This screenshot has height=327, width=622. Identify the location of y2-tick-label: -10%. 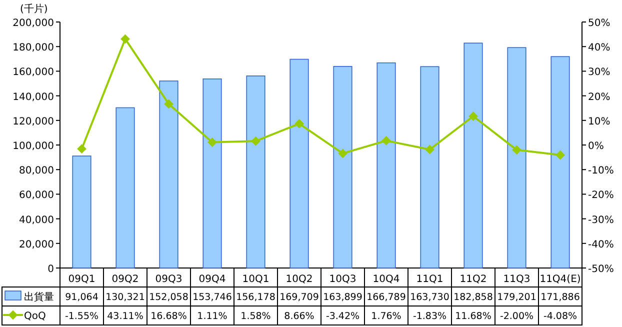
(601, 171).